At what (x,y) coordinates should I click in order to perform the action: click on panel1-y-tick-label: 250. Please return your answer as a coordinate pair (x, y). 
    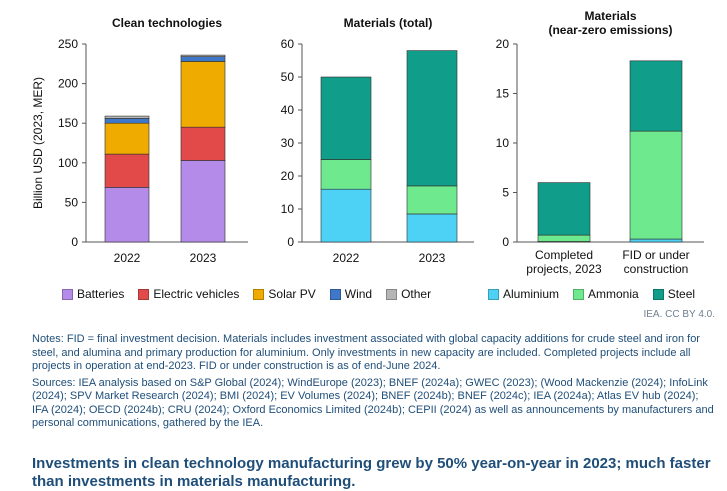
    Looking at the image, I should click on (68, 44).